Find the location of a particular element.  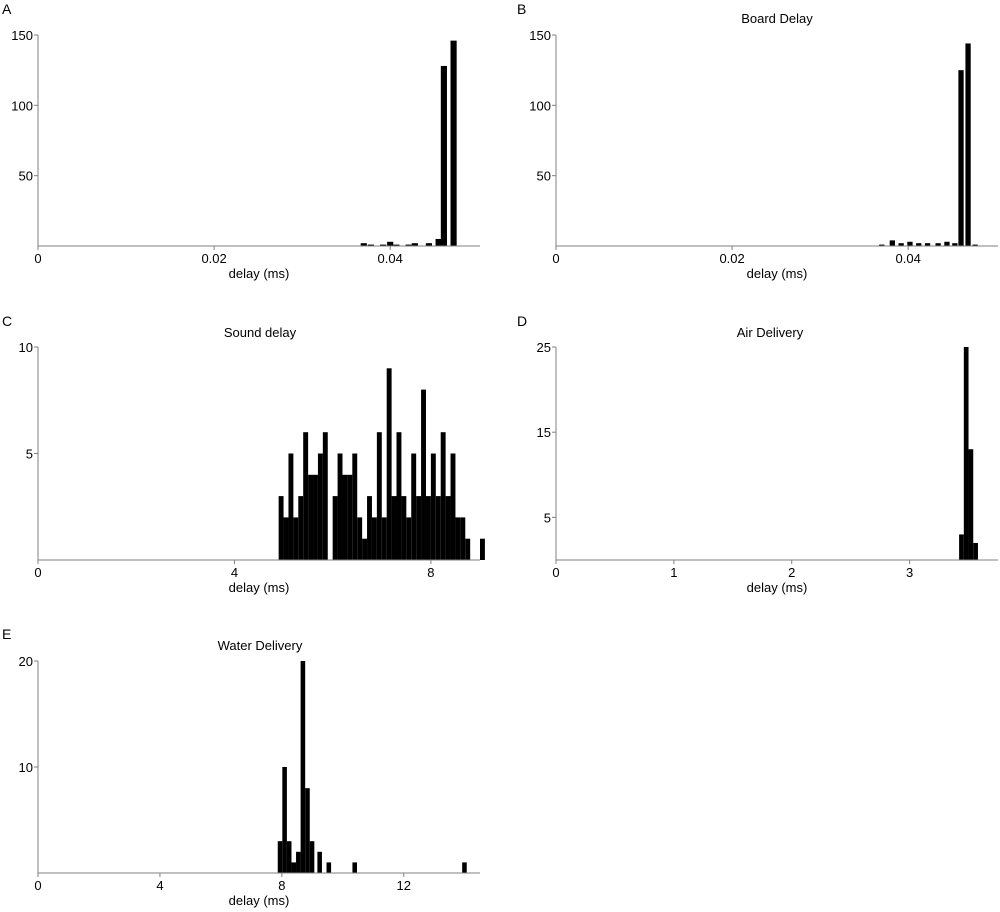

panel-b: B Board Delay 0 0.02 0.04 50 100 150 delay (ms) is located at coordinates (757, 141).